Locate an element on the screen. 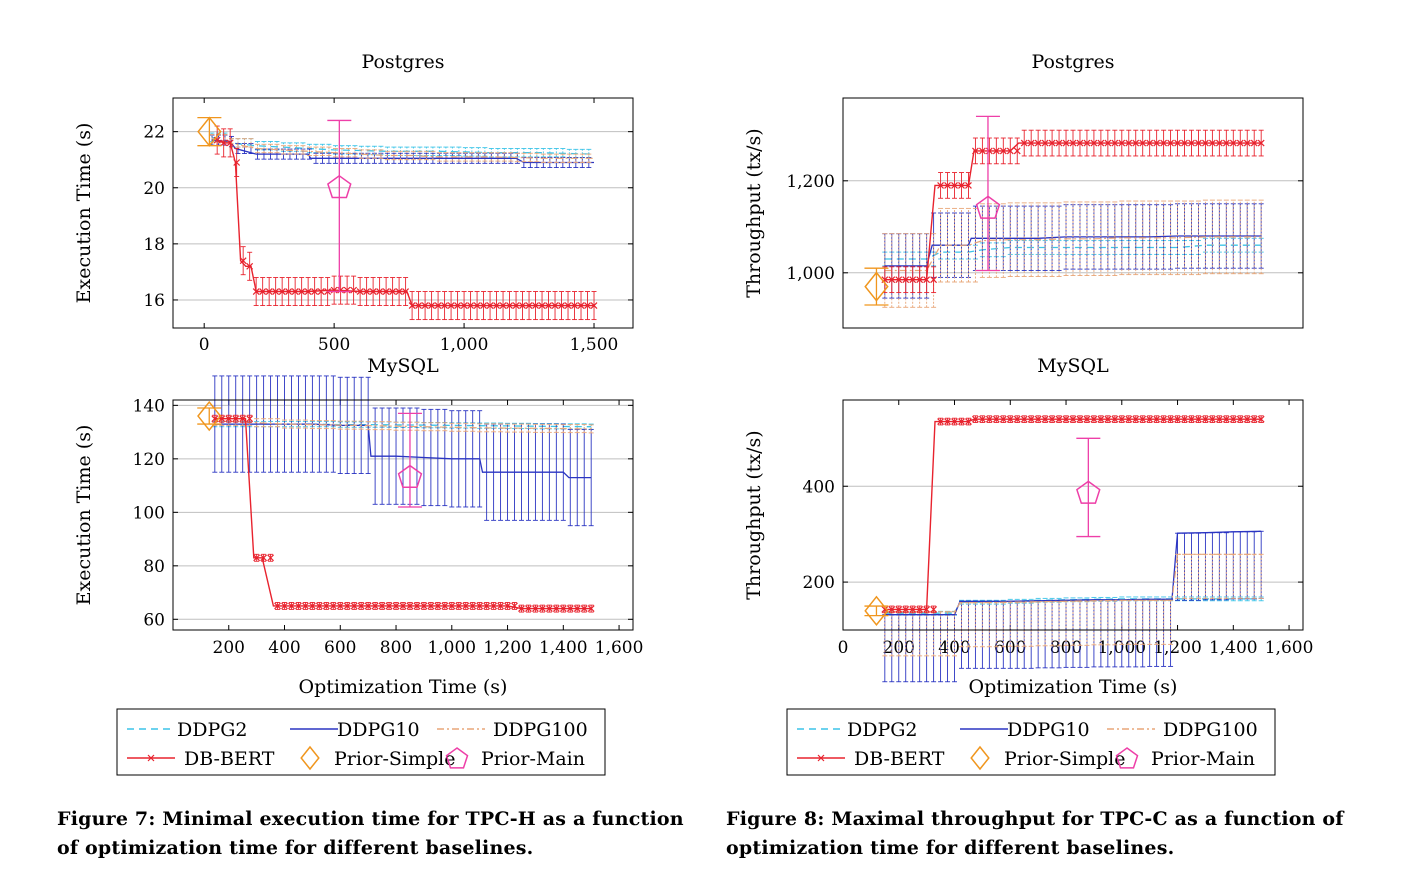 This screenshot has width=1408, height=888. f7-postgres-ddpg100-line is located at coordinates (402, 148).